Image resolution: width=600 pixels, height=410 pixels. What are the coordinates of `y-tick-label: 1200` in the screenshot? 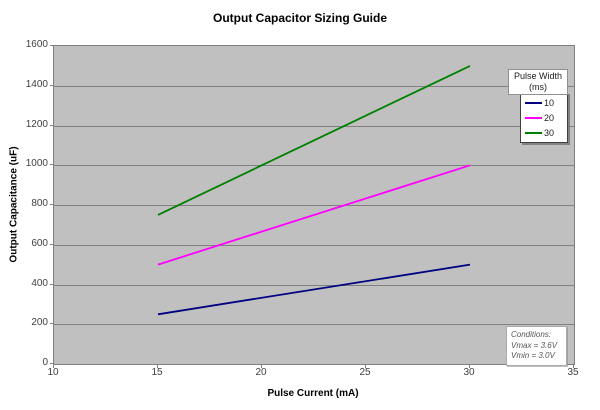 It's located at (36, 124).